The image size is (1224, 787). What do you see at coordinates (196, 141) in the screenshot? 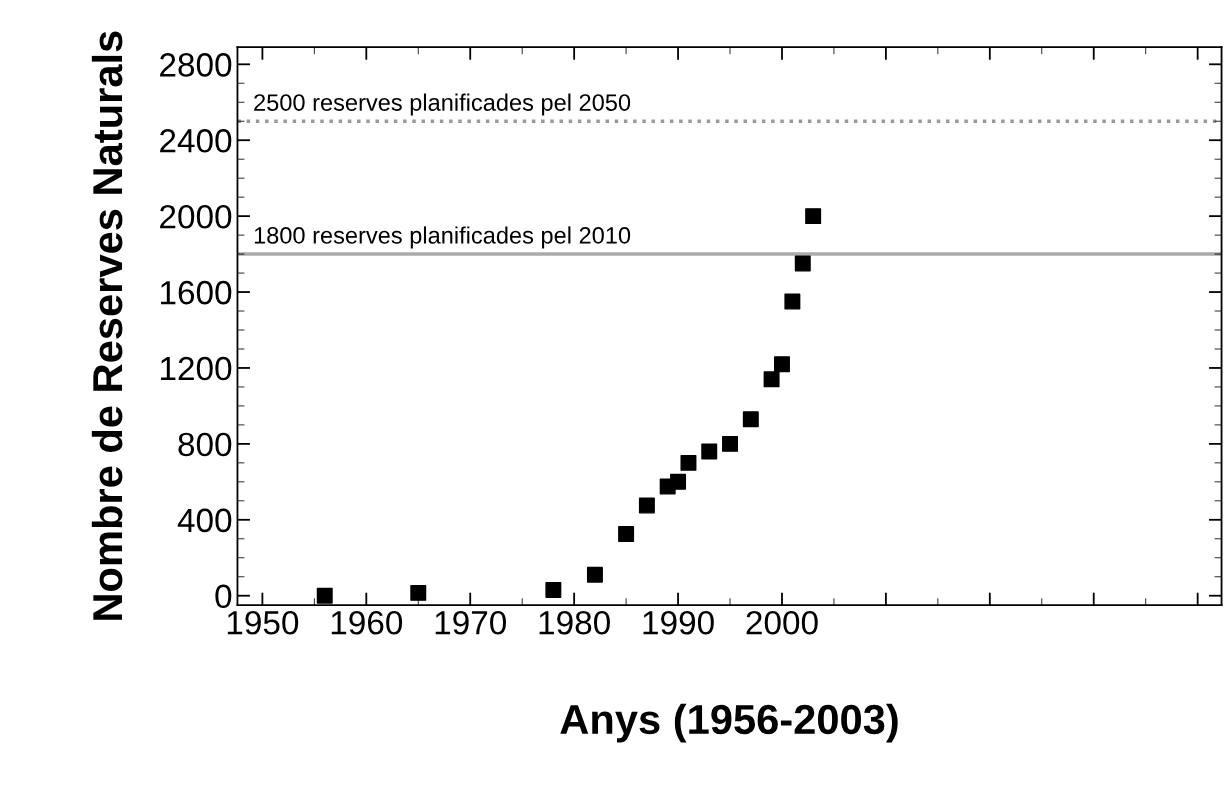
I see `y-tick-label: 2400` at bounding box center [196, 141].